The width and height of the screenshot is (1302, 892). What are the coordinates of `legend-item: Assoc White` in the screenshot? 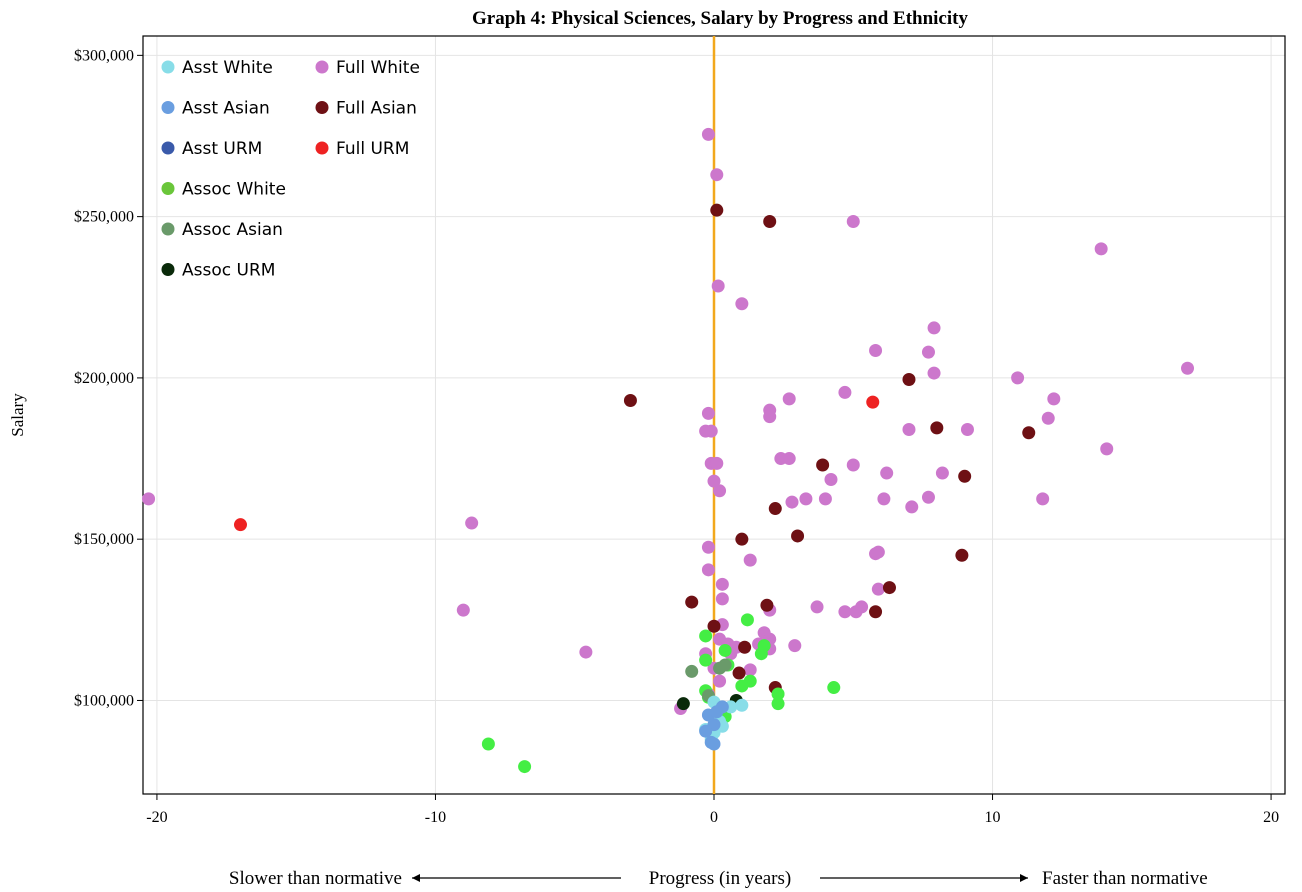 It's located at (224, 190).